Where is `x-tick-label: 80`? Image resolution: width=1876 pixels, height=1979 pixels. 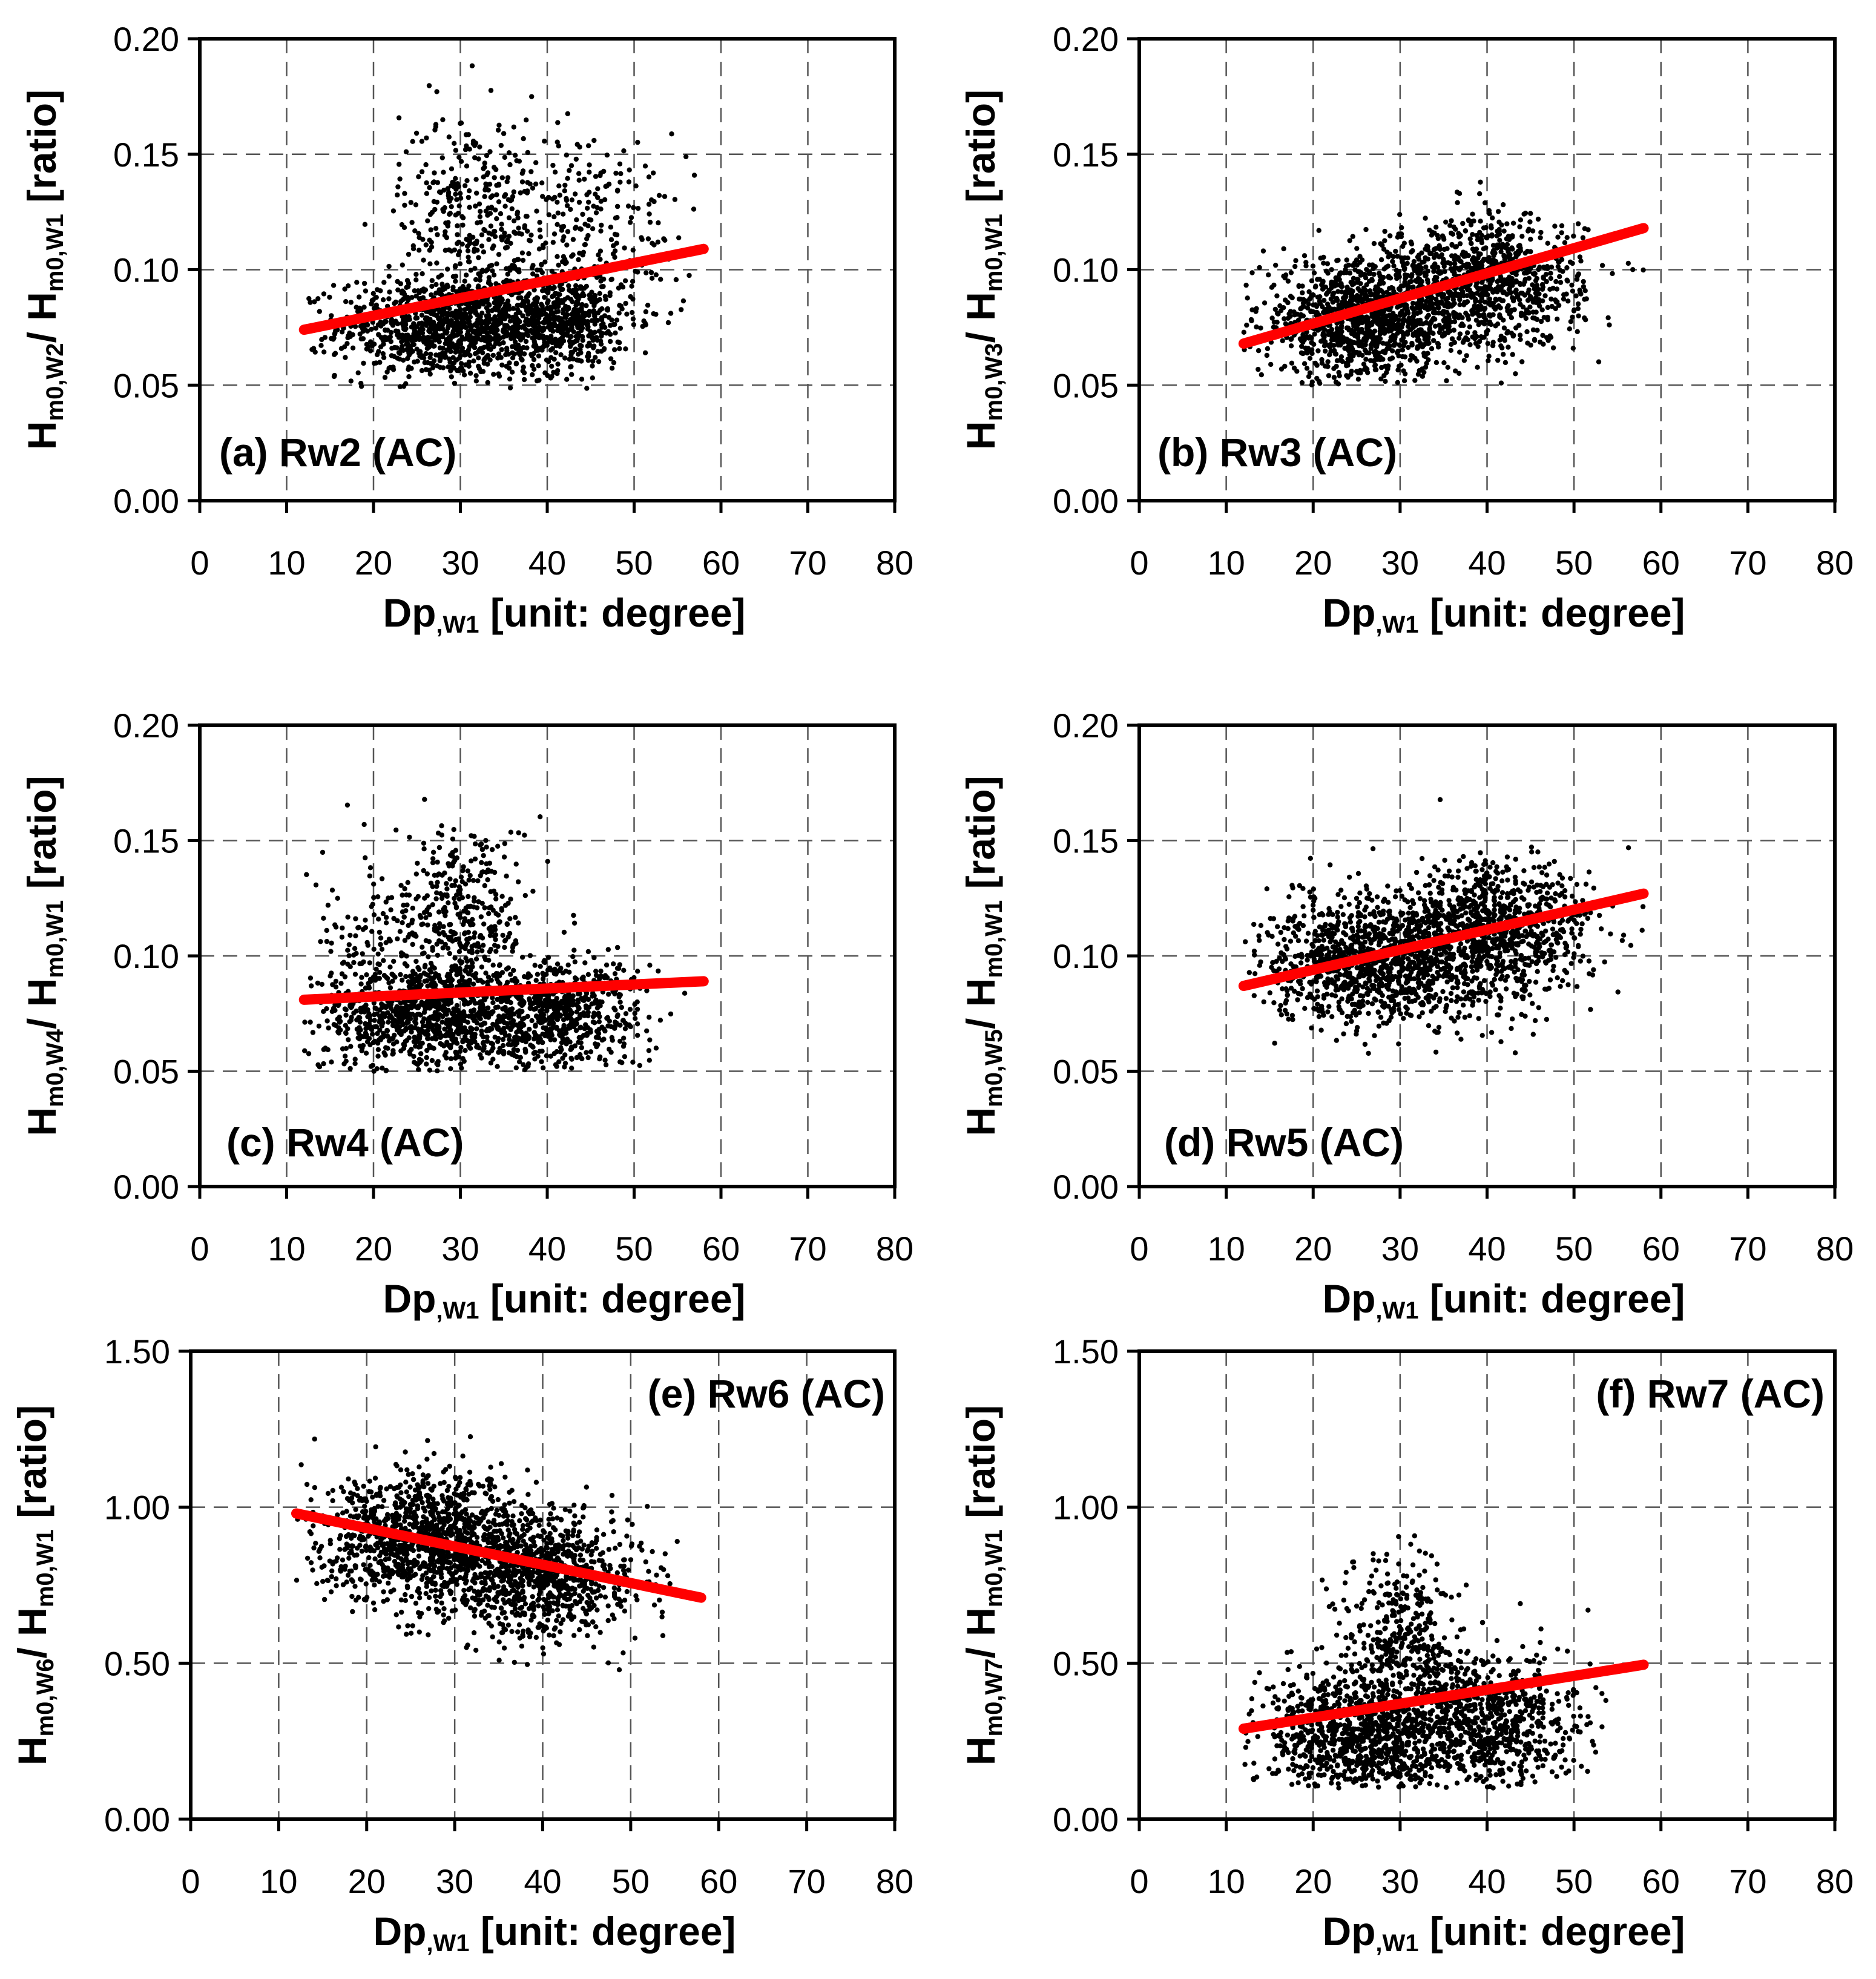 x-tick-label: 80 is located at coordinates (894, 563).